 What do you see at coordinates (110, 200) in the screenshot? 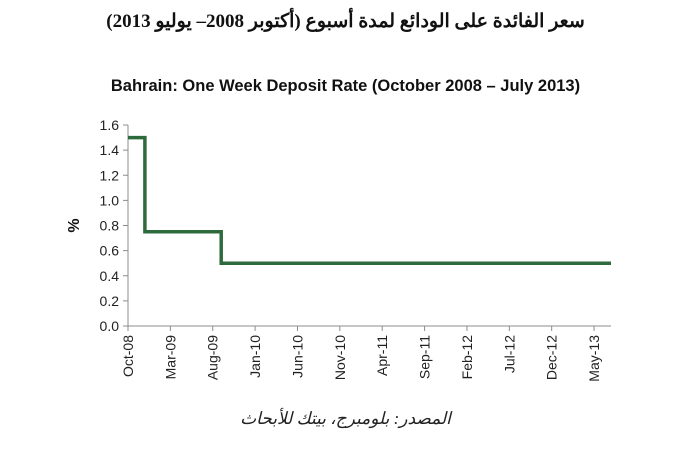
I see `y-tick-label: 1.0` at bounding box center [110, 200].